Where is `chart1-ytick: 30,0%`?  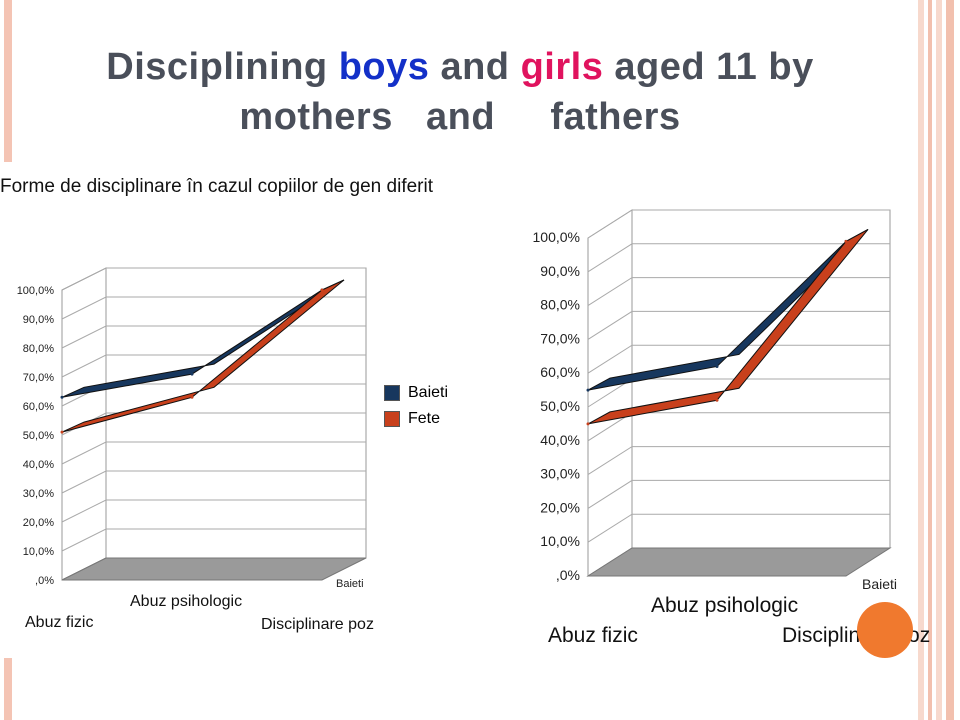
chart1-ytick: 30,0% is located at coordinates (38, 494).